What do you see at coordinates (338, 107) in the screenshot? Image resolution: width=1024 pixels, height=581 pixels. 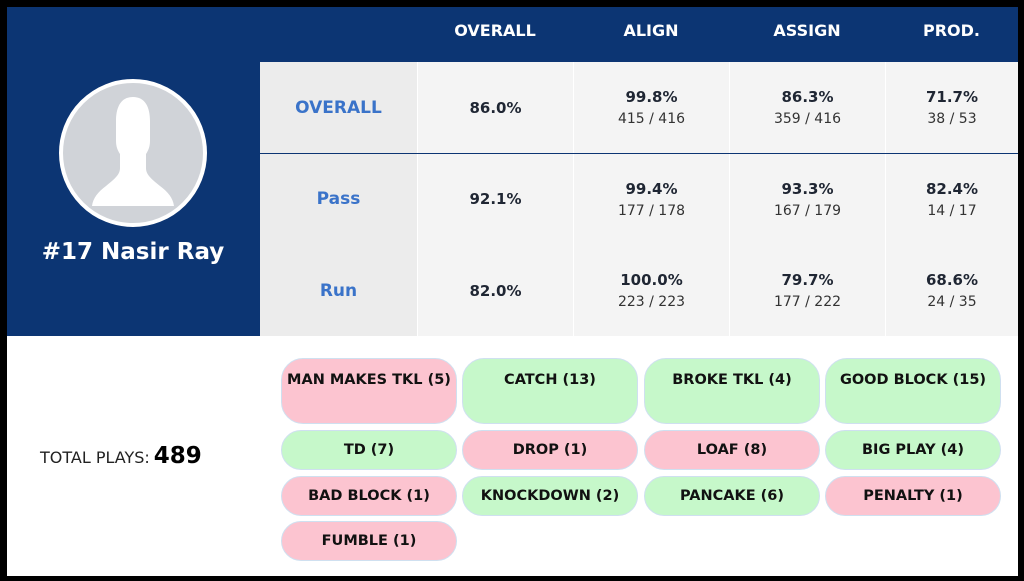 I see `row-label: OVERALL` at bounding box center [338, 107].